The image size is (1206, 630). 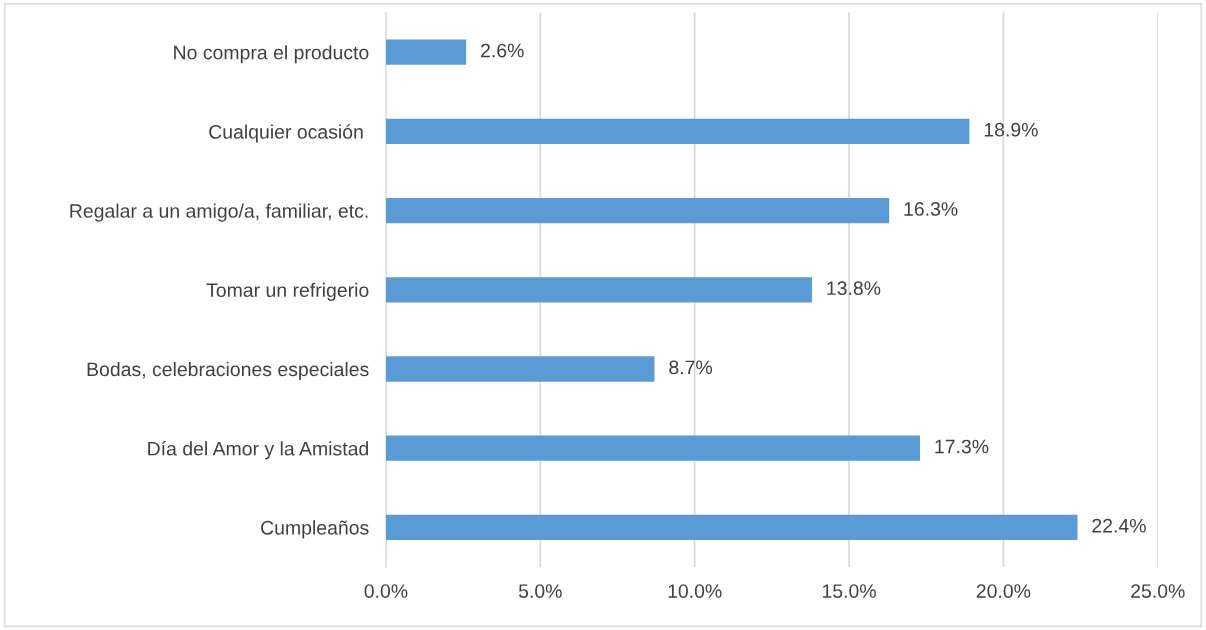 What do you see at coordinates (315, 529) in the screenshot?
I see `y-tick-label: Cumpleaños` at bounding box center [315, 529].